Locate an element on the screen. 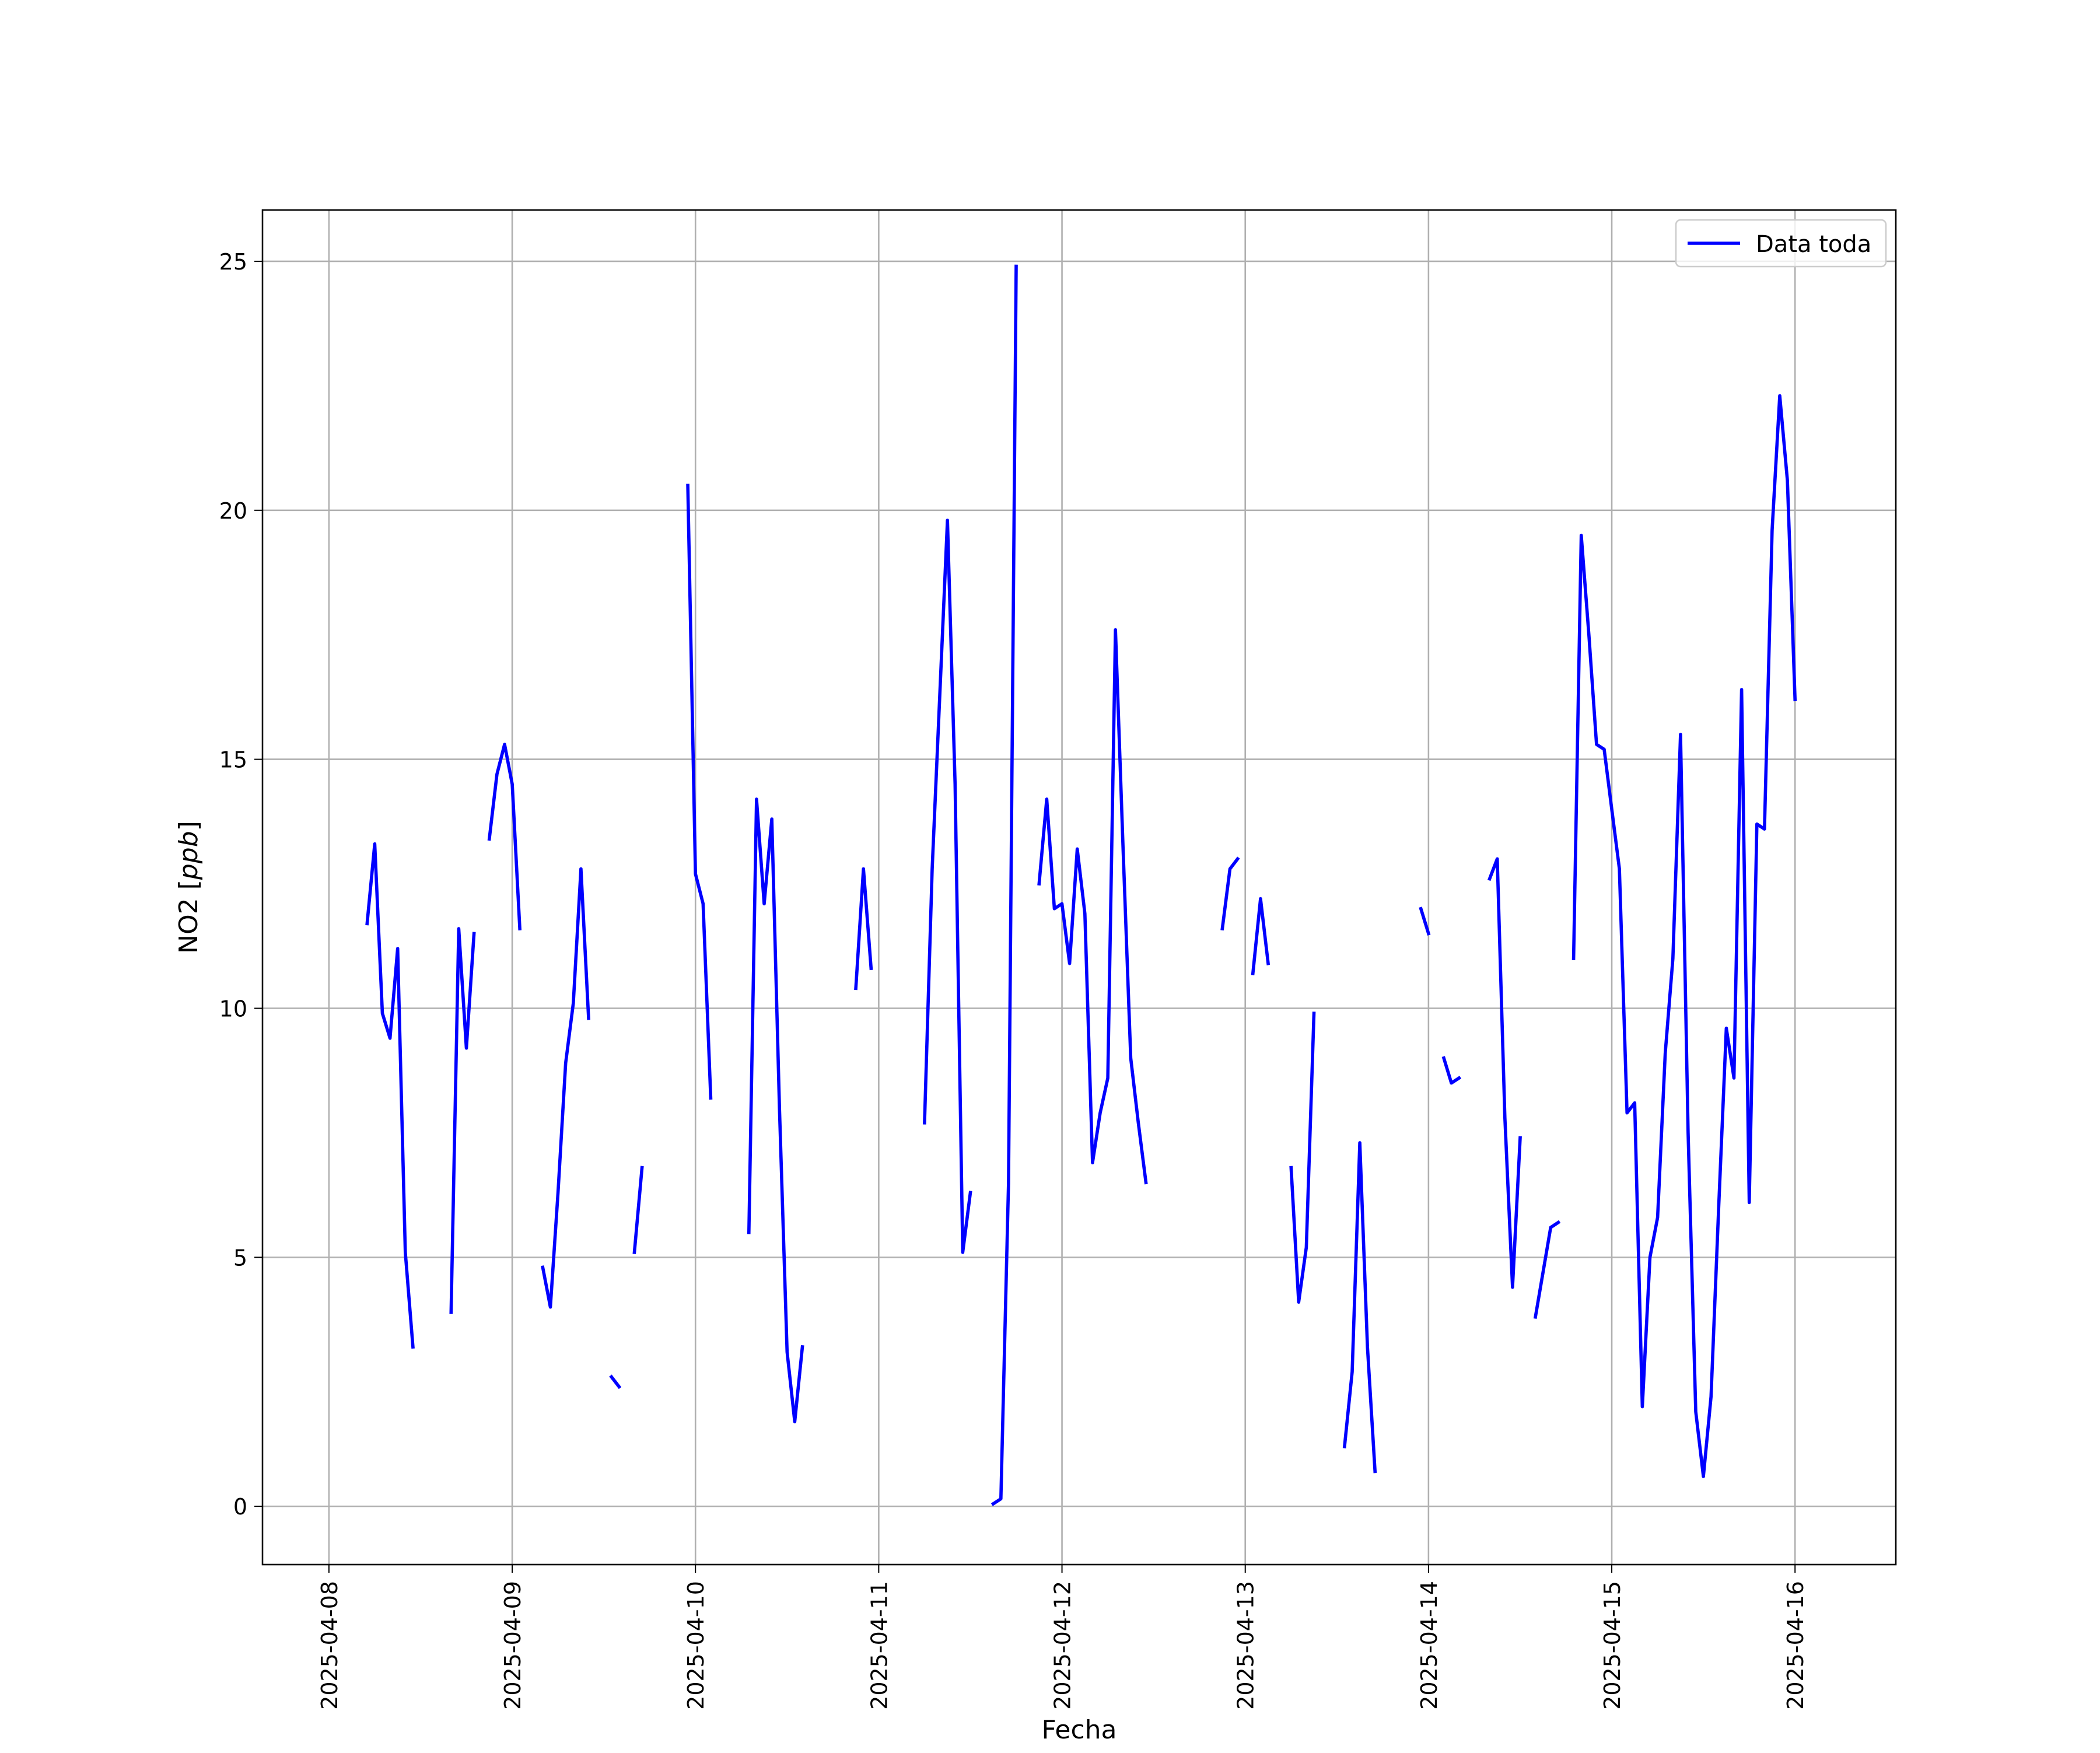 This screenshot has height=1753, width=2100. y-tick-label: 10 is located at coordinates (233, 1008).